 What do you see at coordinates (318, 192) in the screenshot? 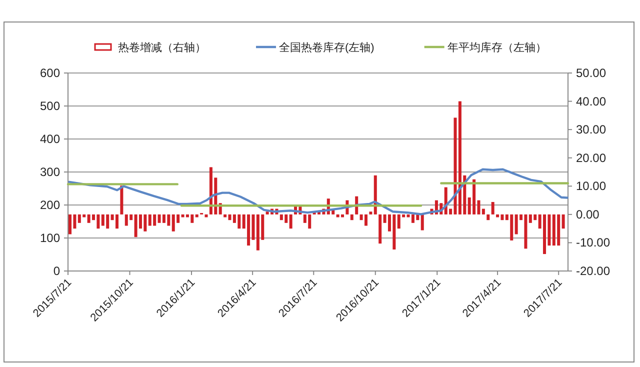
I see `line-series` at bounding box center [318, 192].